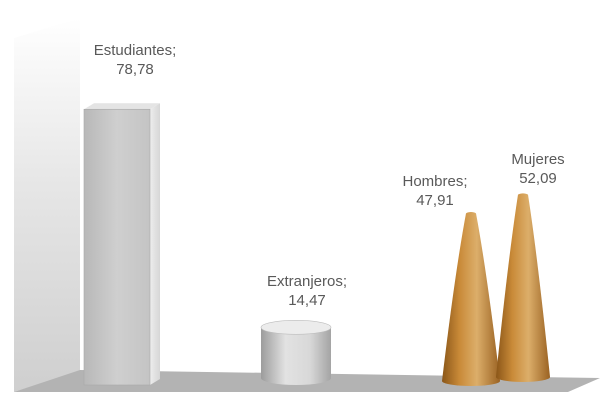  I want to click on data-label-mujeres-name: Mujeres, so click(537, 159).